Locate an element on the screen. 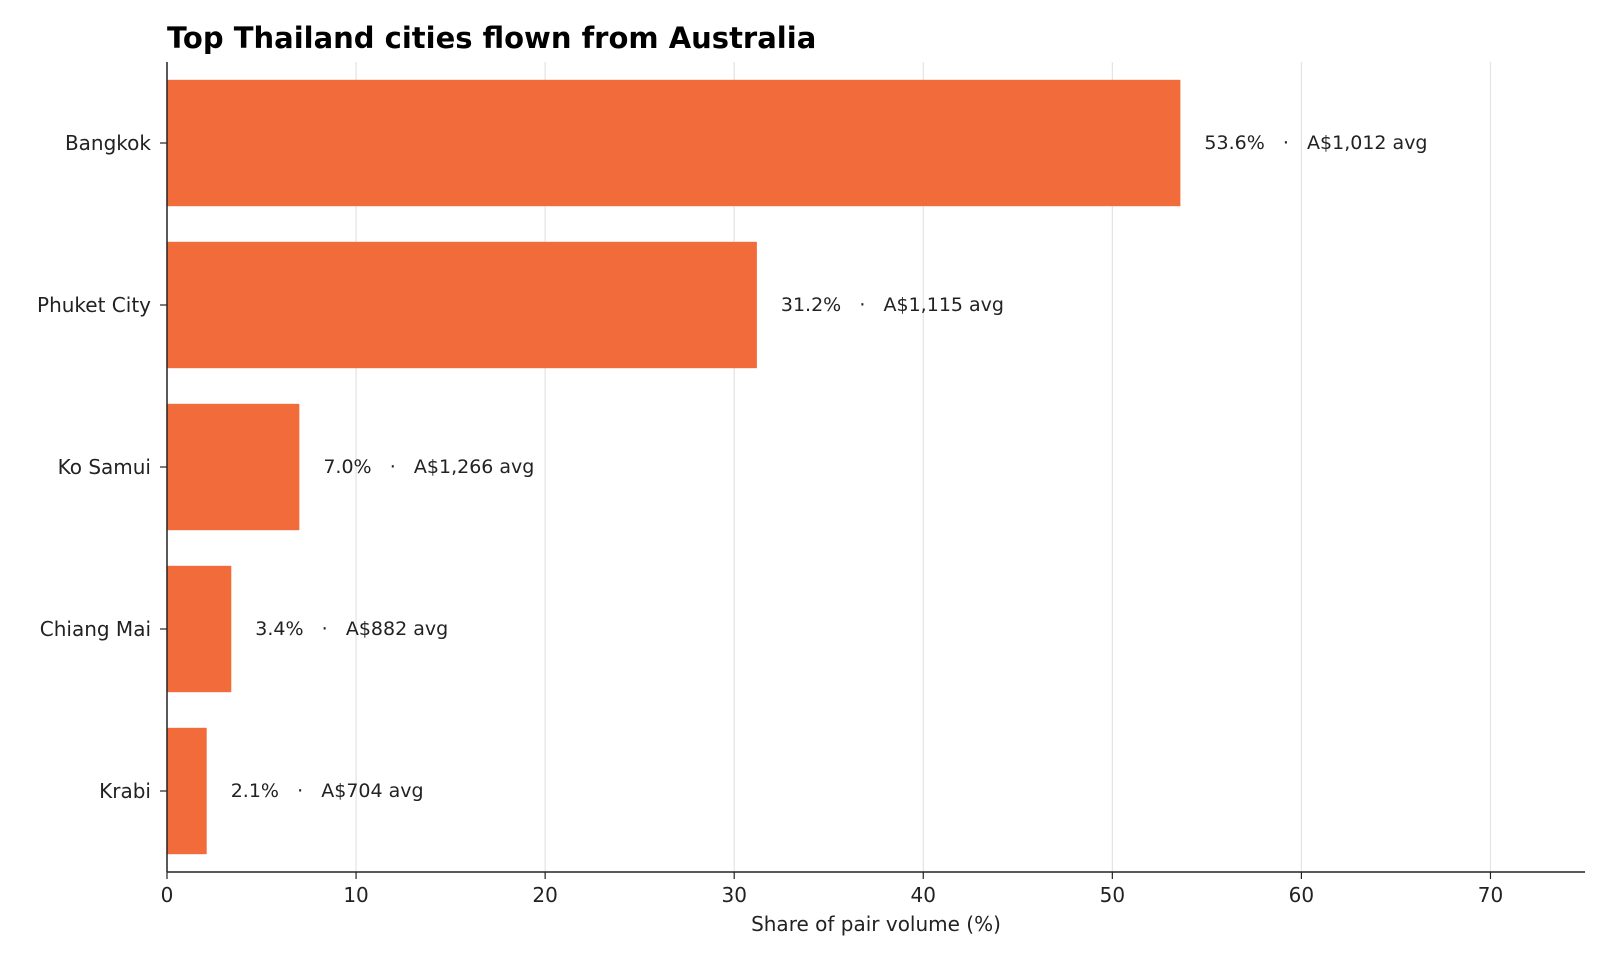  bar-chiang-mai is located at coordinates (199, 629).